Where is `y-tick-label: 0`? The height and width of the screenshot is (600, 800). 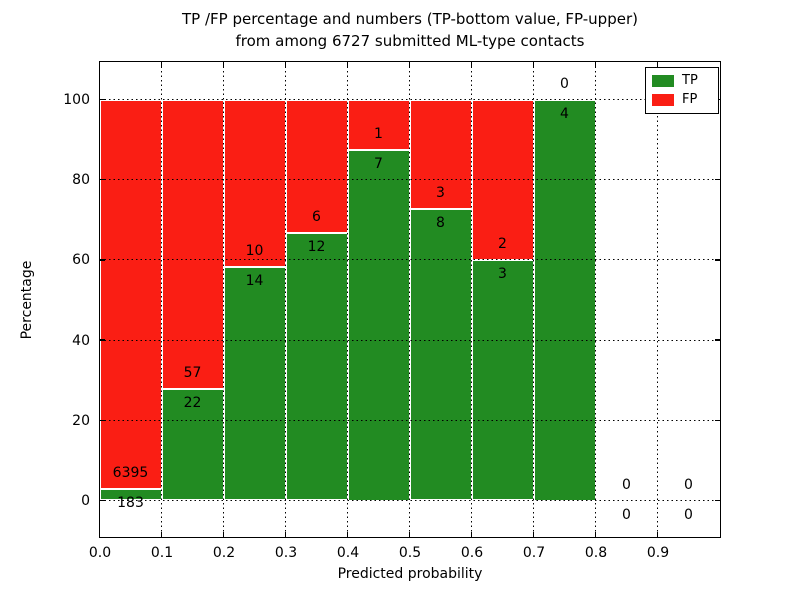 y-tick-label: 0 is located at coordinates (85, 501).